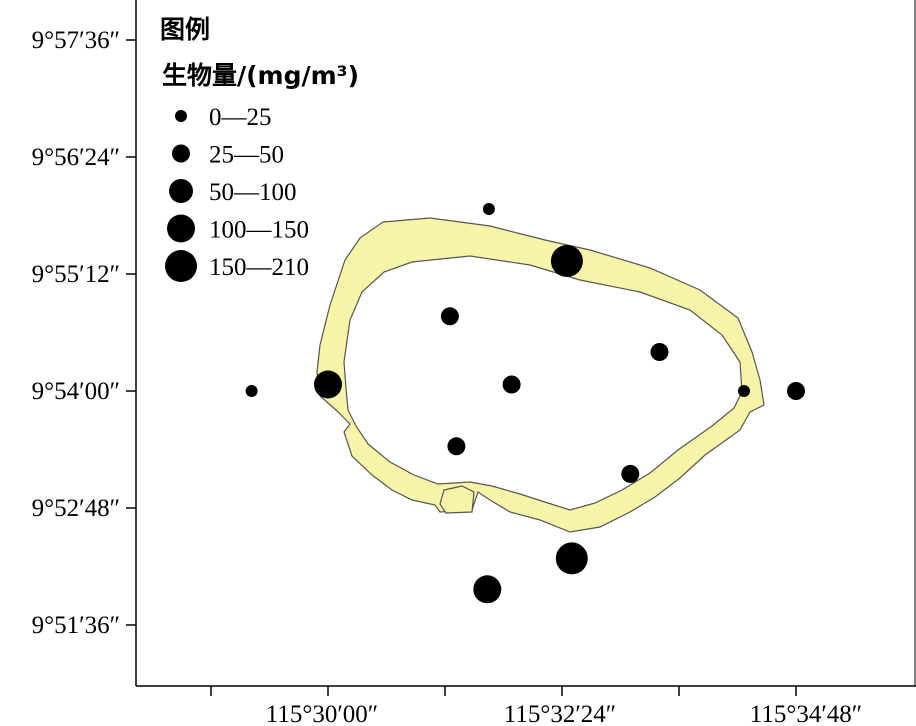 Image resolution: width=916 pixels, height=726 pixels. What do you see at coordinates (806, 713) in the screenshot?
I see `x-label-3: 115°34′48″` at bounding box center [806, 713].